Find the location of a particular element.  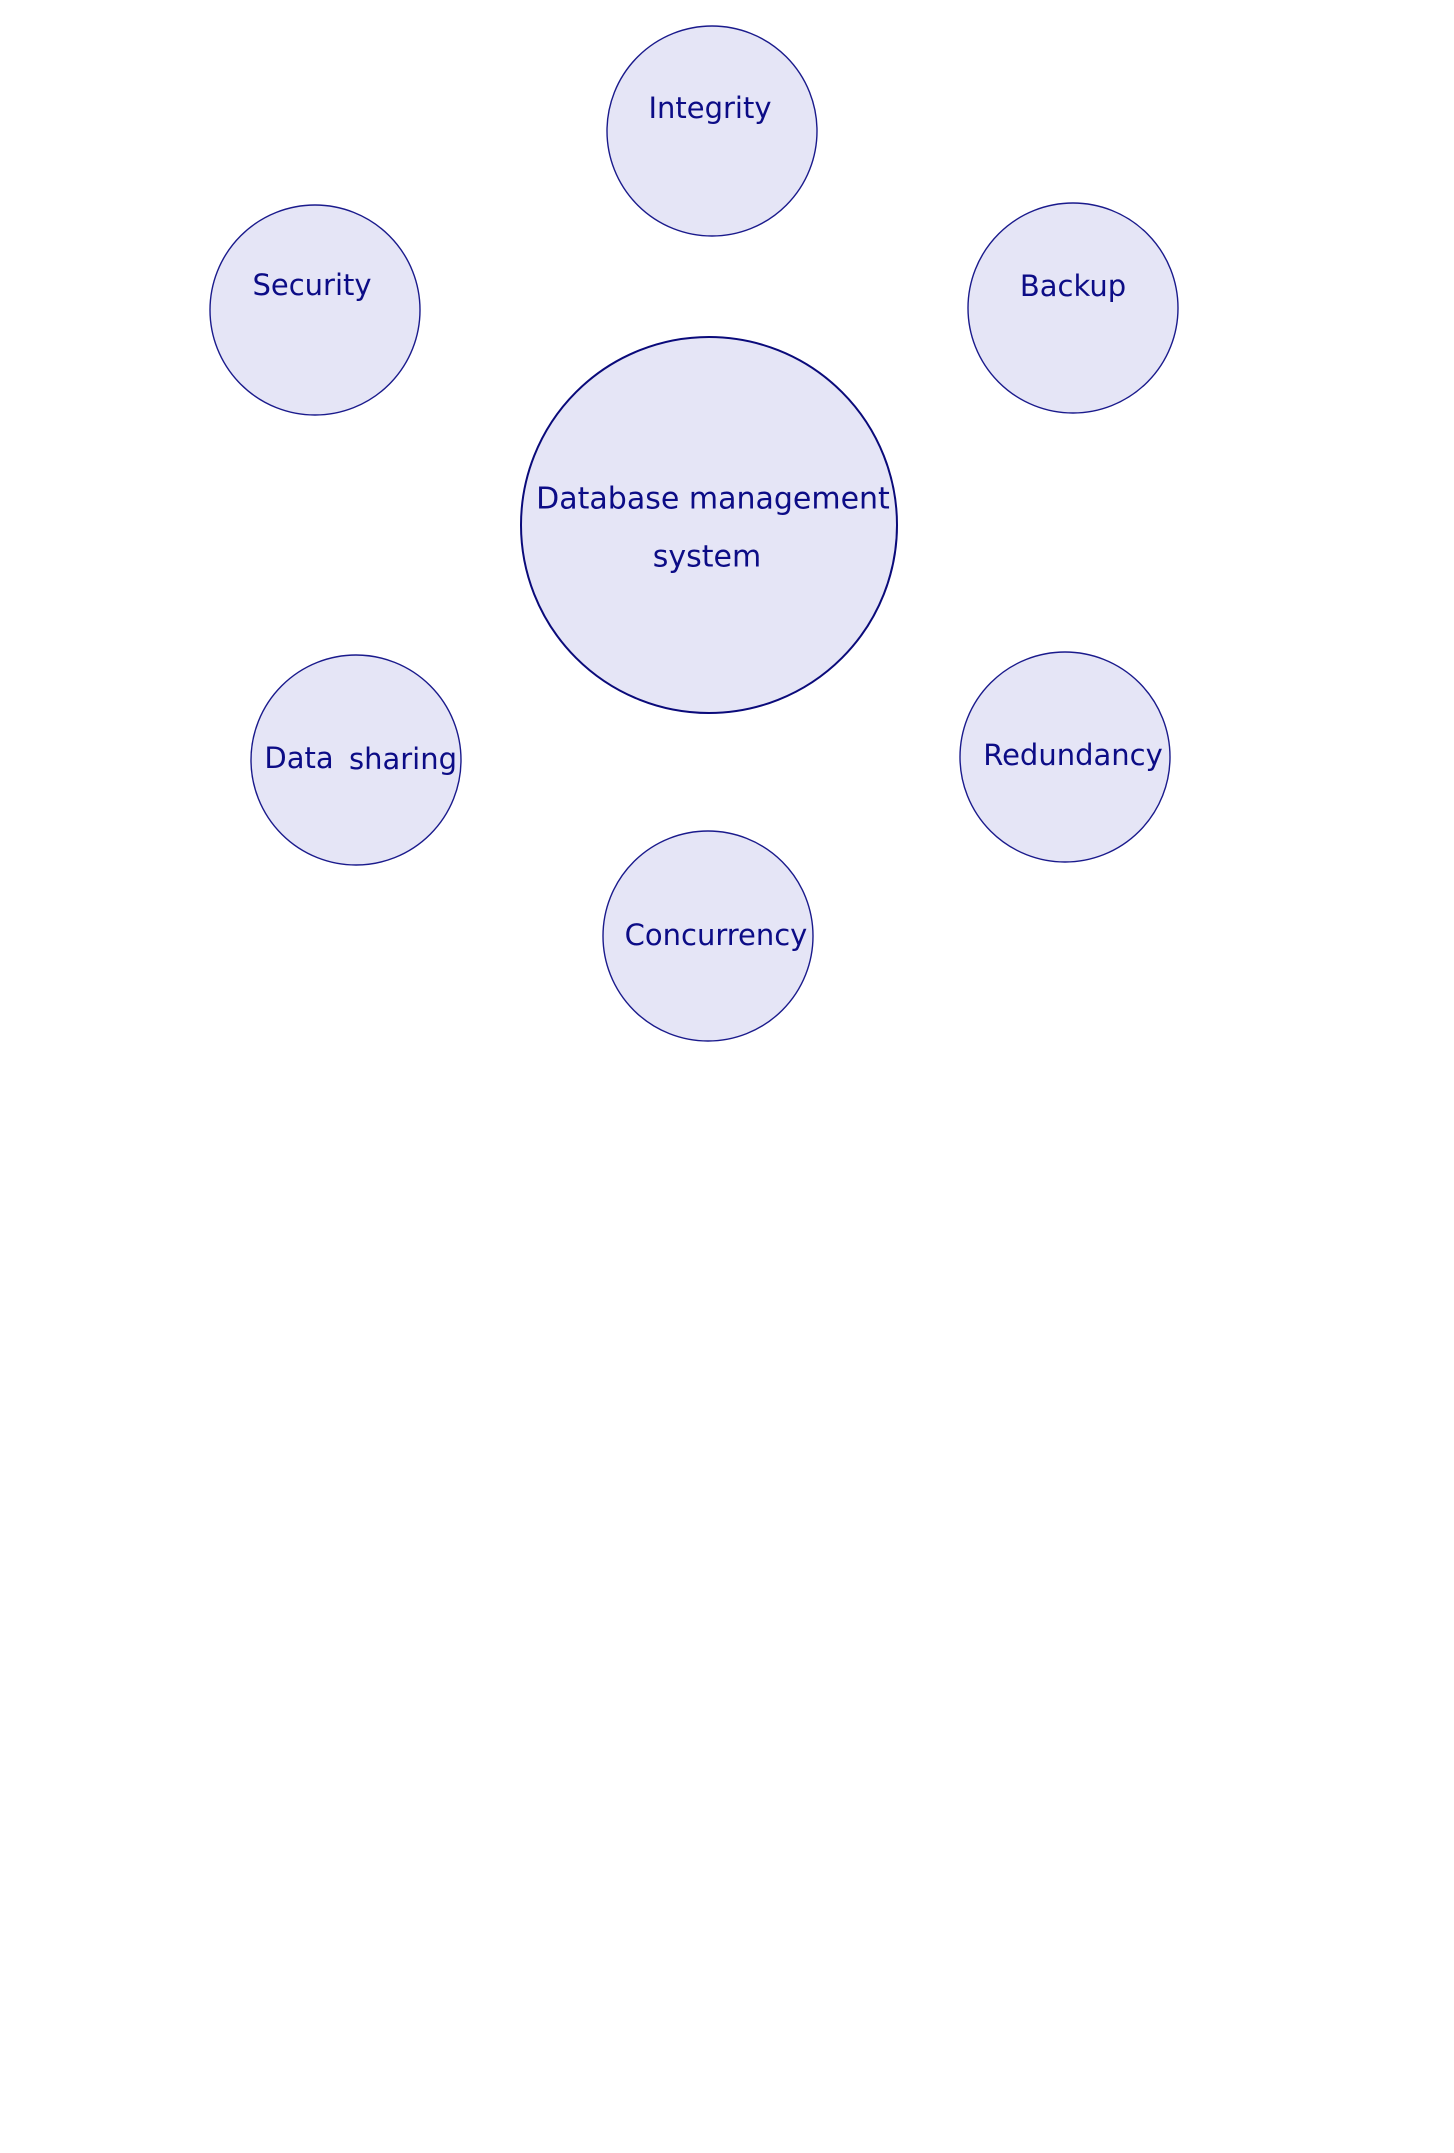

node-redundancy: Redundancy is located at coordinates (1065, 757).